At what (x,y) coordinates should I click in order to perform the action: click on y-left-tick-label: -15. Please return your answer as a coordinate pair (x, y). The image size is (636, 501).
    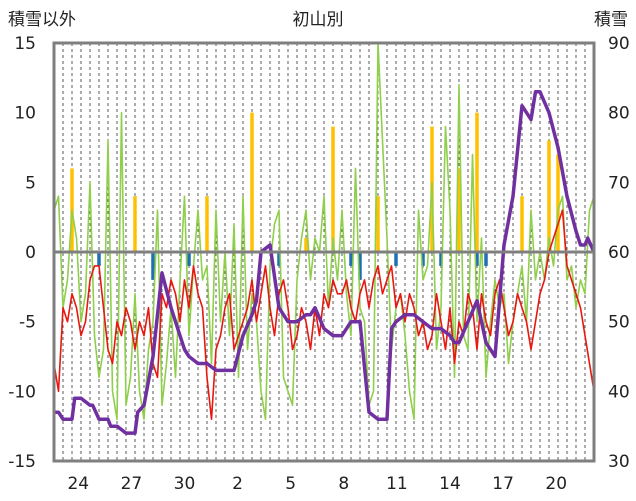
    Looking at the image, I should click on (22, 462).